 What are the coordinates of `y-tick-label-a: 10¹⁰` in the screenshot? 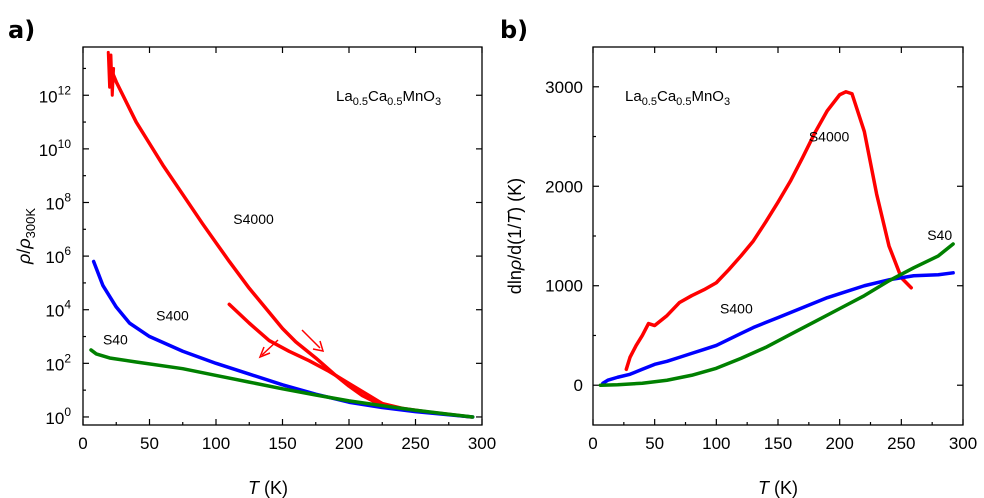 It's located at (55, 148).